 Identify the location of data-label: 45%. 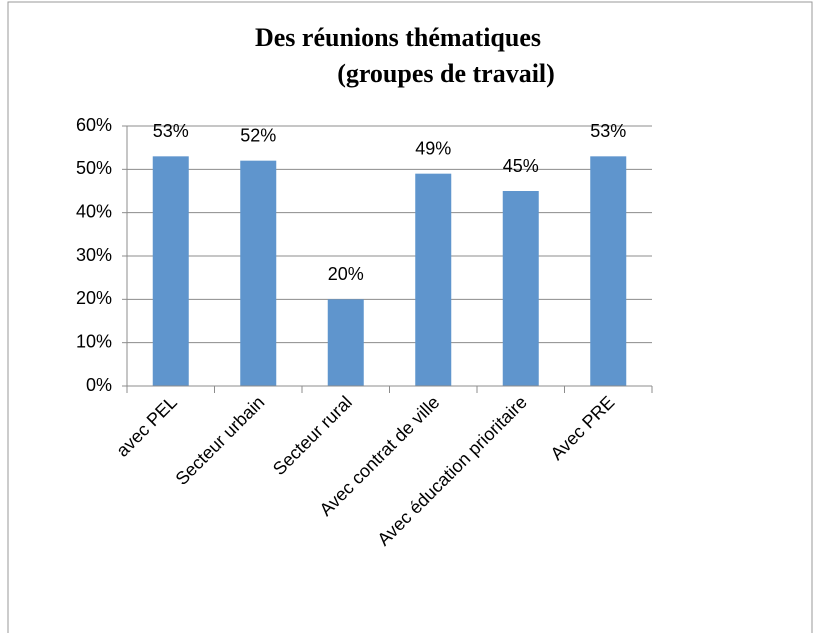
(521, 166).